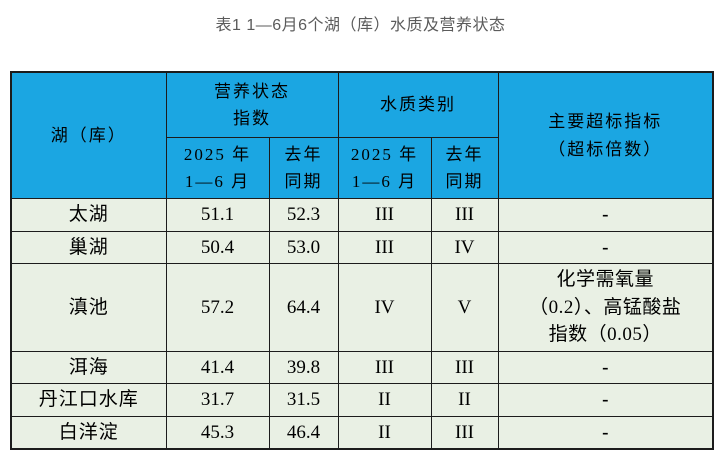  What do you see at coordinates (88, 247) in the screenshot?
I see `lake-name-cell: 巢湖` at bounding box center [88, 247].